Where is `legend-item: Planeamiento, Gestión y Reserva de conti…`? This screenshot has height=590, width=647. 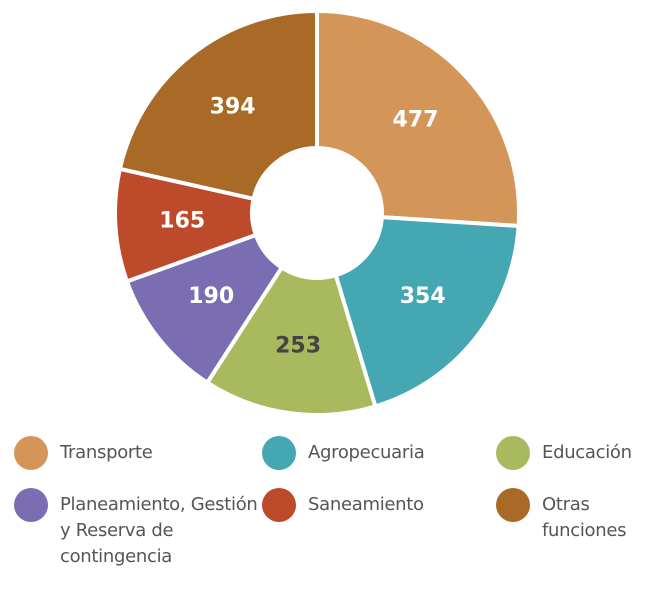
legend-item: Planeamiento, Gestión y Reserva de conti… is located at coordinates (137, 529).